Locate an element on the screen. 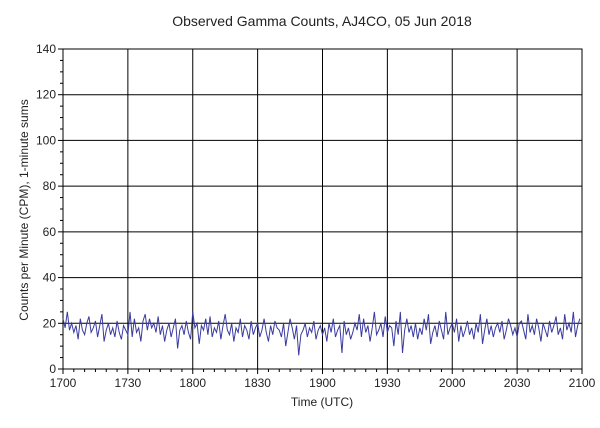  y-tick-label: 140 is located at coordinates (46, 49).